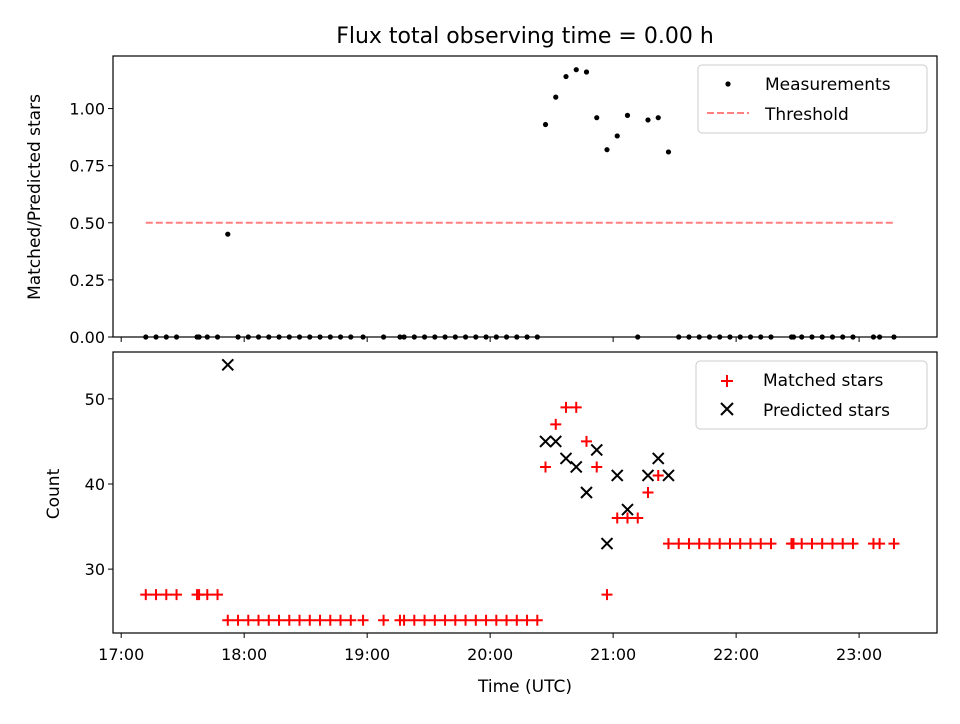 The width and height of the screenshot is (960, 724). What do you see at coordinates (87, 280) in the screenshot?
I see `top-y-tick-label: 0.25` at bounding box center [87, 280].